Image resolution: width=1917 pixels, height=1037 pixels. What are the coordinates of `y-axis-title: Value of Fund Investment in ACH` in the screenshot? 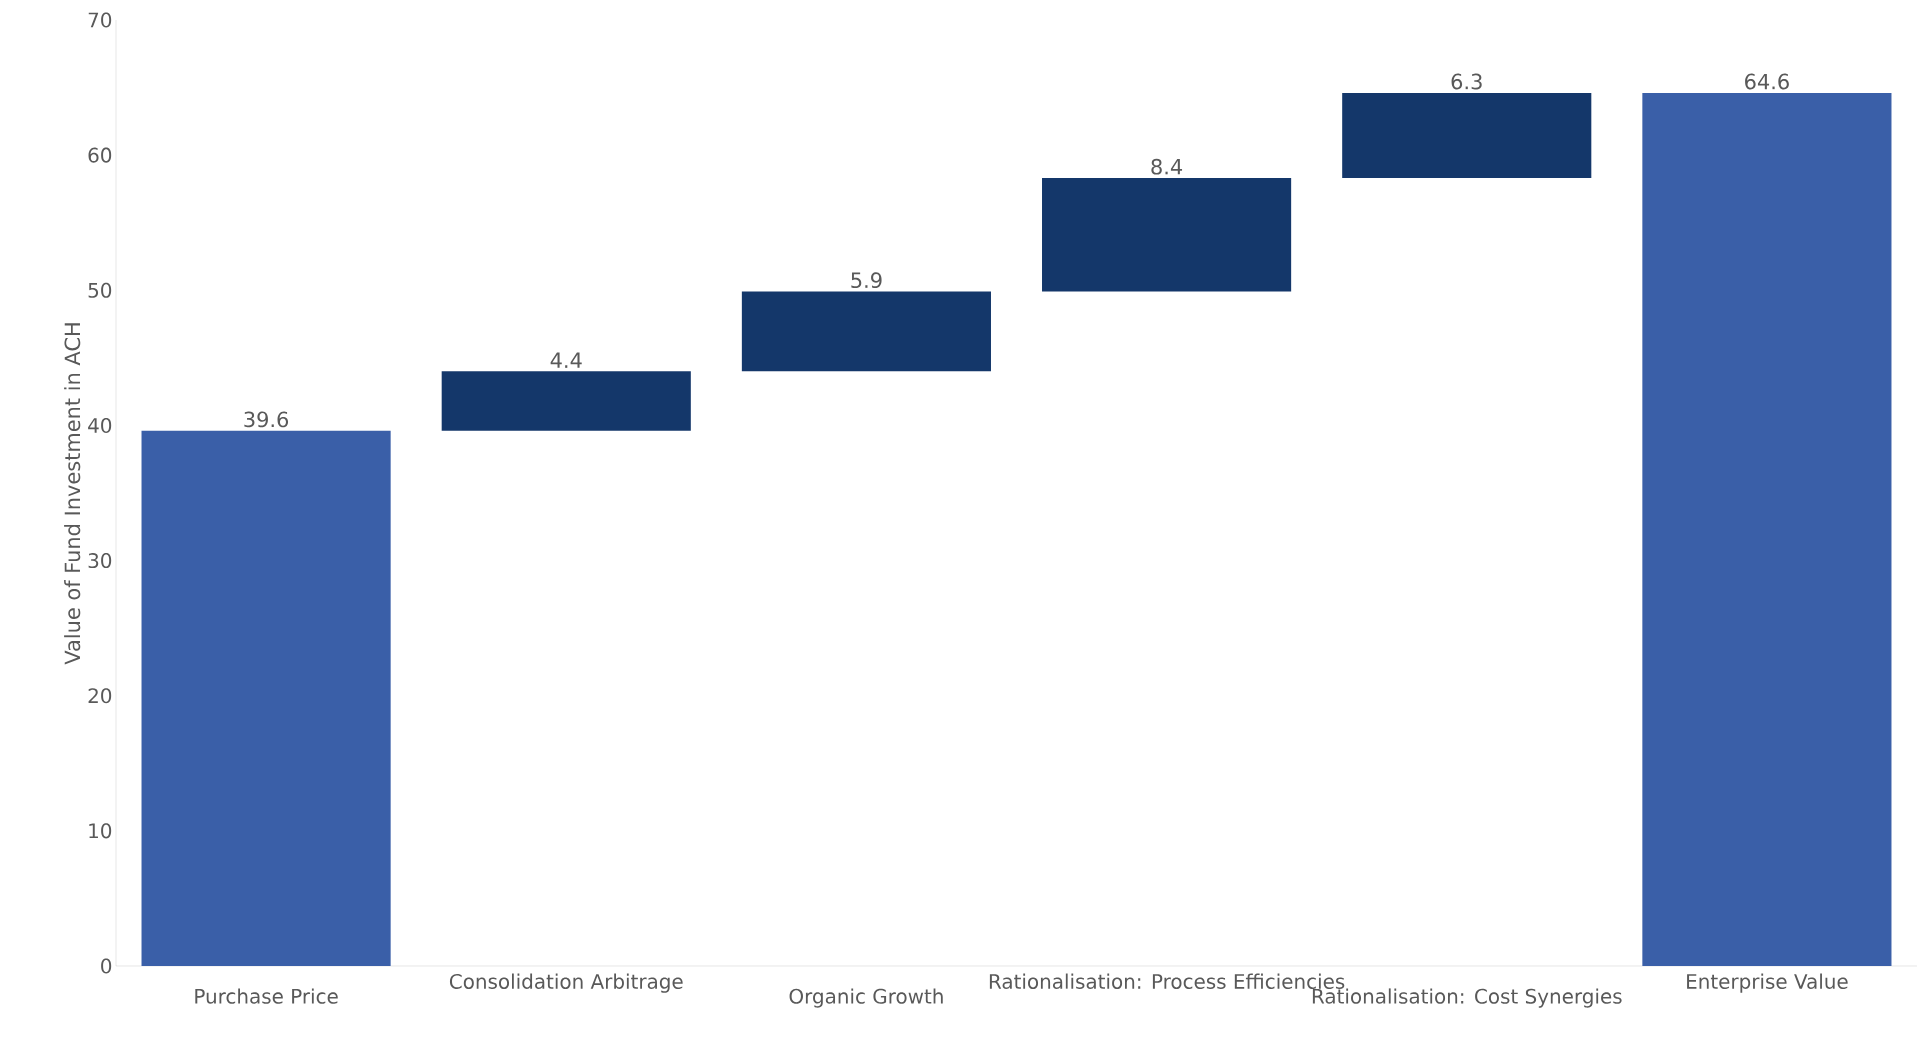 It's located at (72, 494).